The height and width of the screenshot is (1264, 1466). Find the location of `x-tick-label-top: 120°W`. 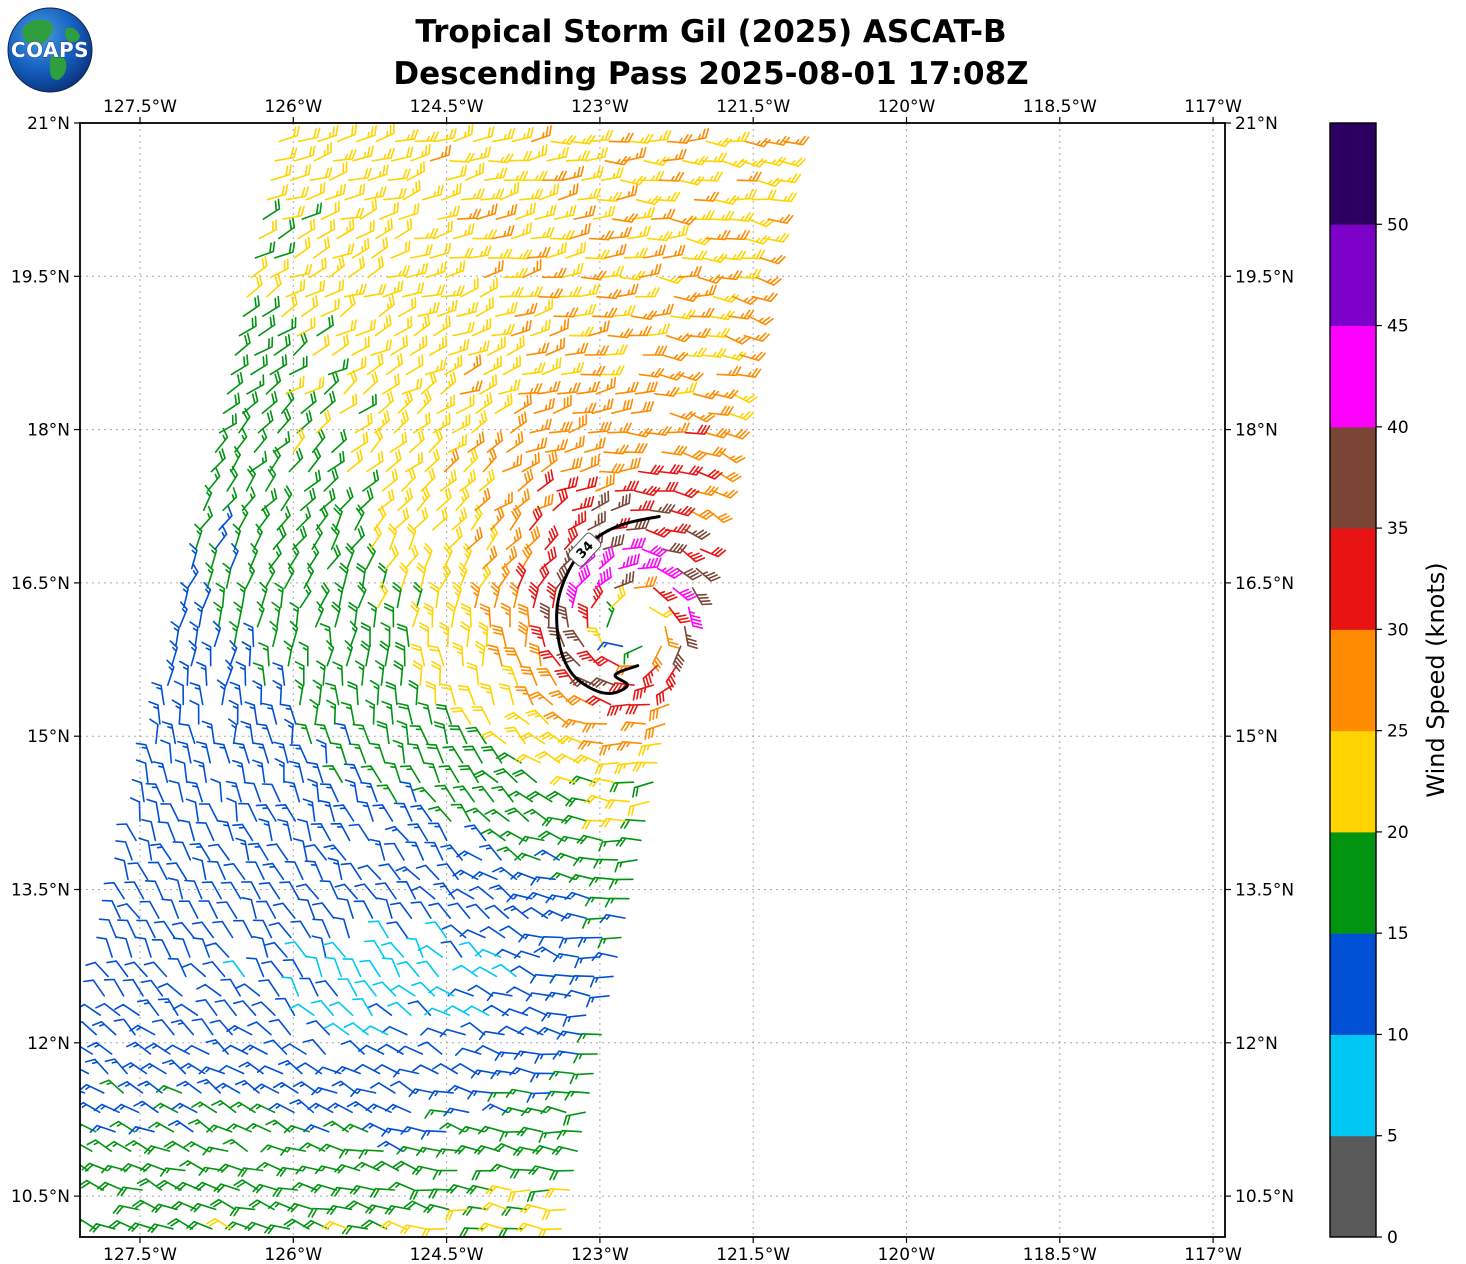

x-tick-label-top: 120°W is located at coordinates (907, 107).